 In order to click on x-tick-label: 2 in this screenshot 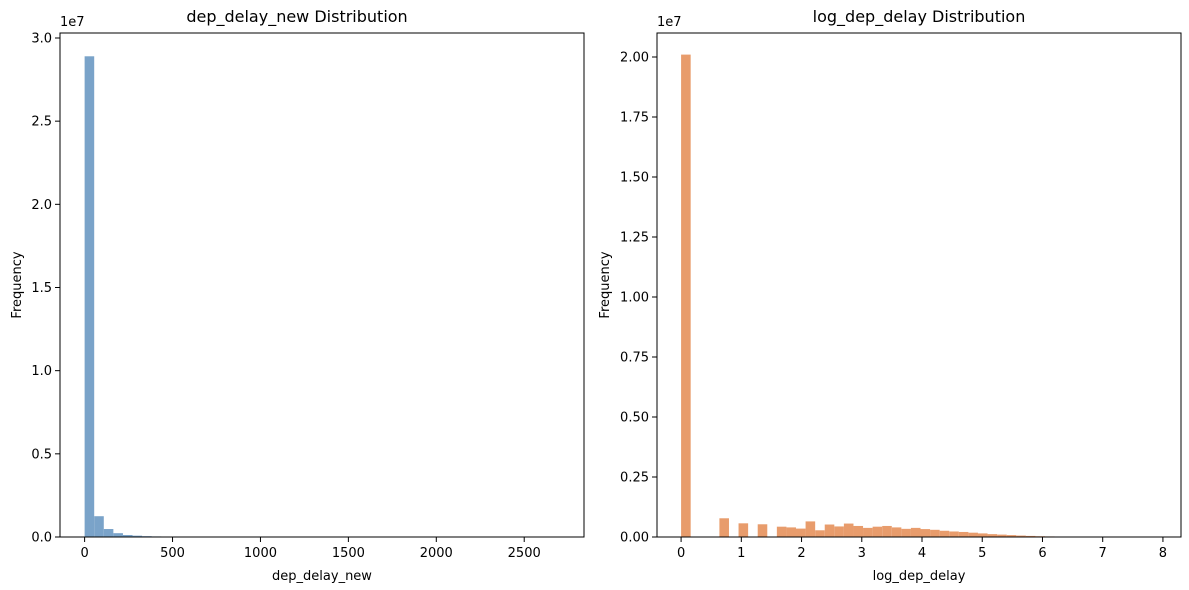, I will do `click(801, 553)`.